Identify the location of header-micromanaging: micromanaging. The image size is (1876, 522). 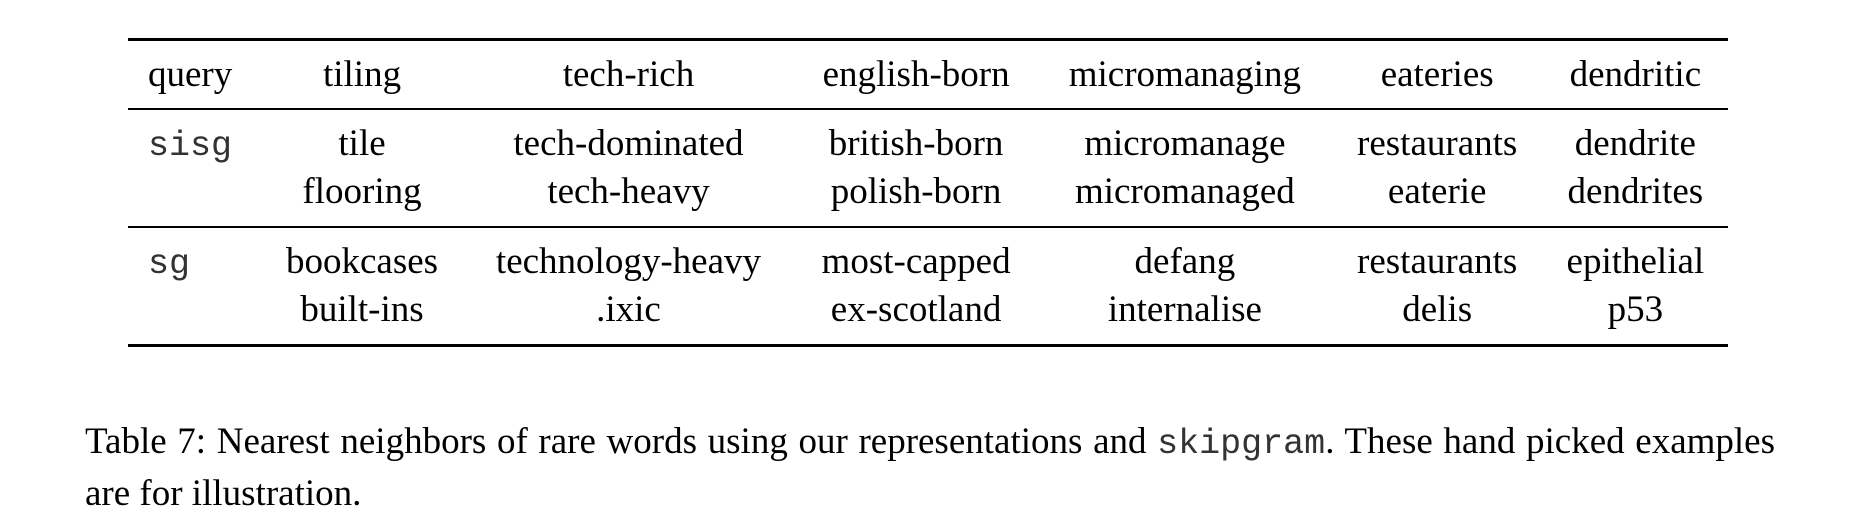
(1184, 74).